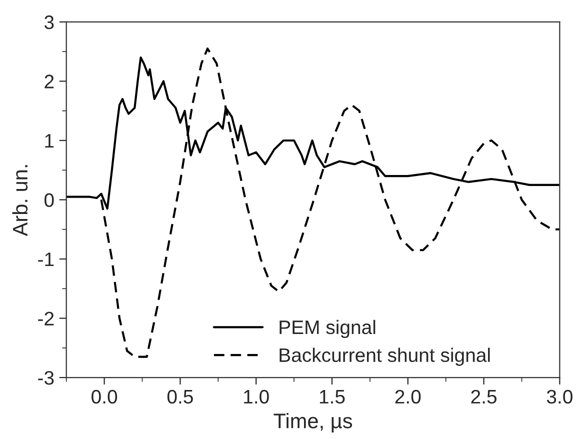  What do you see at coordinates (332, 397) in the screenshot?
I see `x-tick-label: 1.5` at bounding box center [332, 397].